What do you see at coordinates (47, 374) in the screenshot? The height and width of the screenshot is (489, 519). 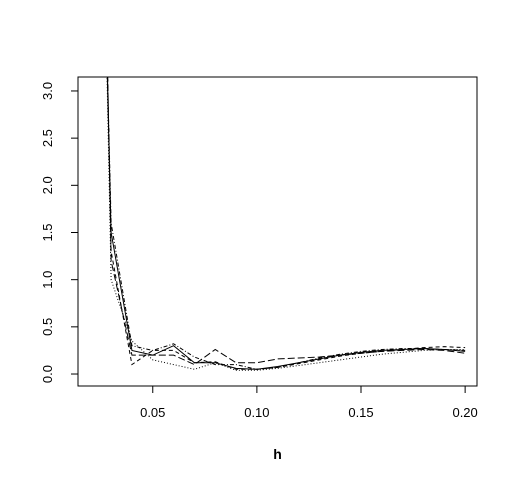 I see `y-tick-label: 0.0` at bounding box center [47, 374].